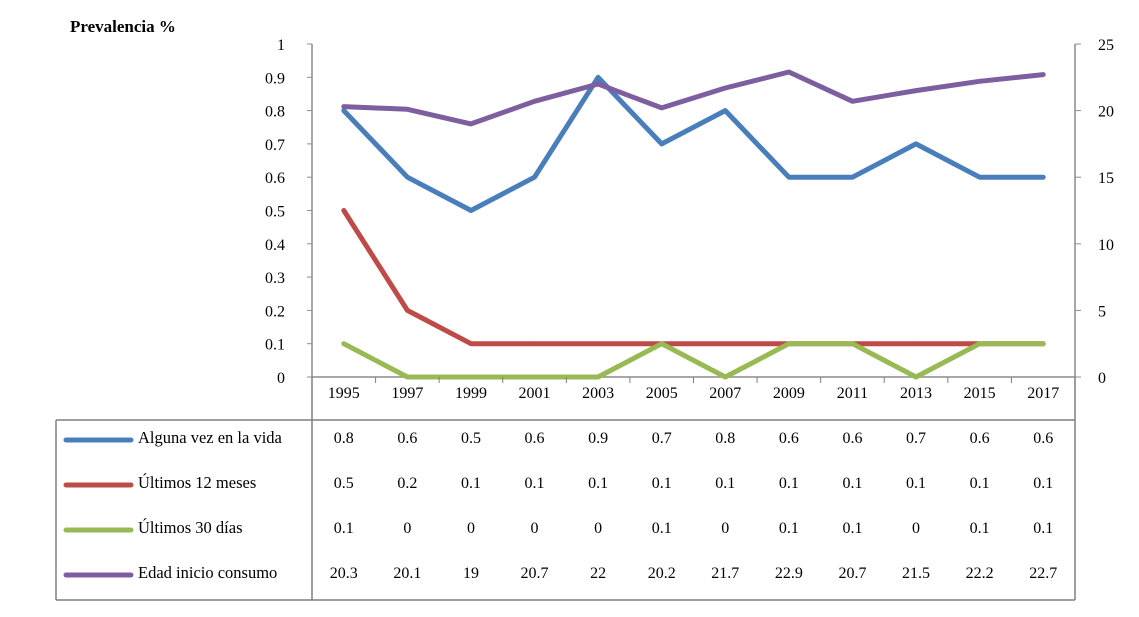 This screenshot has width=1139, height=617. What do you see at coordinates (471, 438) in the screenshot?
I see `table-cell: 0.5` at bounding box center [471, 438].